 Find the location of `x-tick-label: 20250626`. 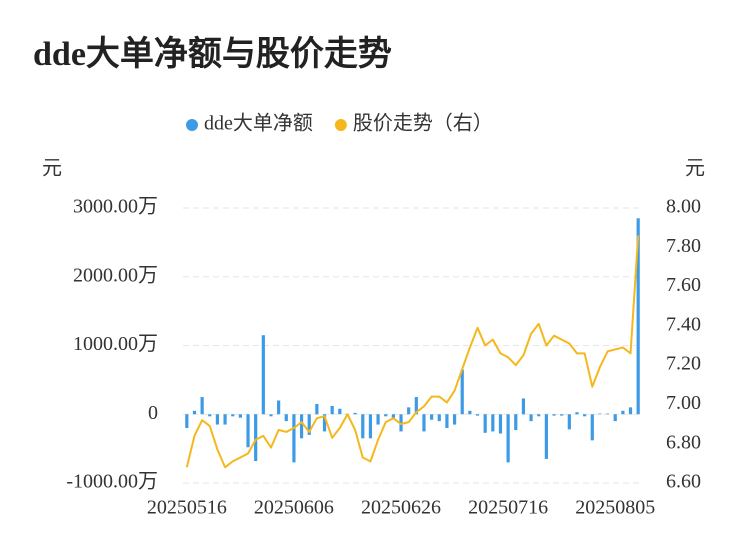

x-tick-label: 20250626 is located at coordinates (401, 508).